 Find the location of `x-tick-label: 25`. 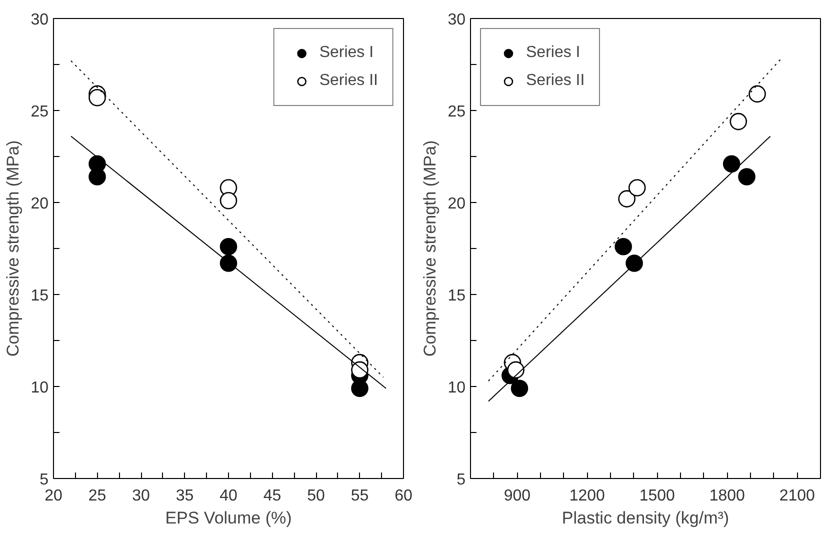

x-tick-label: 25 is located at coordinates (97, 496).